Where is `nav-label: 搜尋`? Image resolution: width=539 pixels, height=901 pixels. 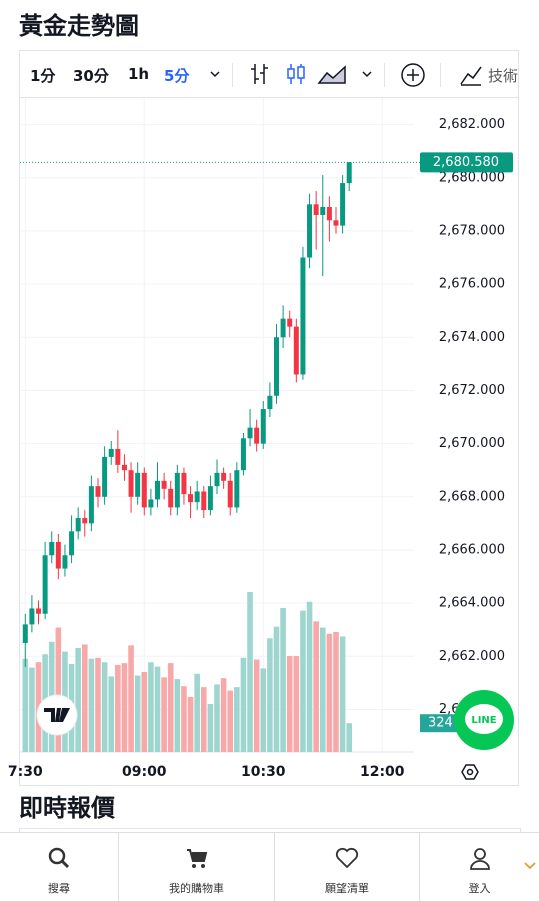
nav-label: 搜尋 is located at coordinates (59, 888).